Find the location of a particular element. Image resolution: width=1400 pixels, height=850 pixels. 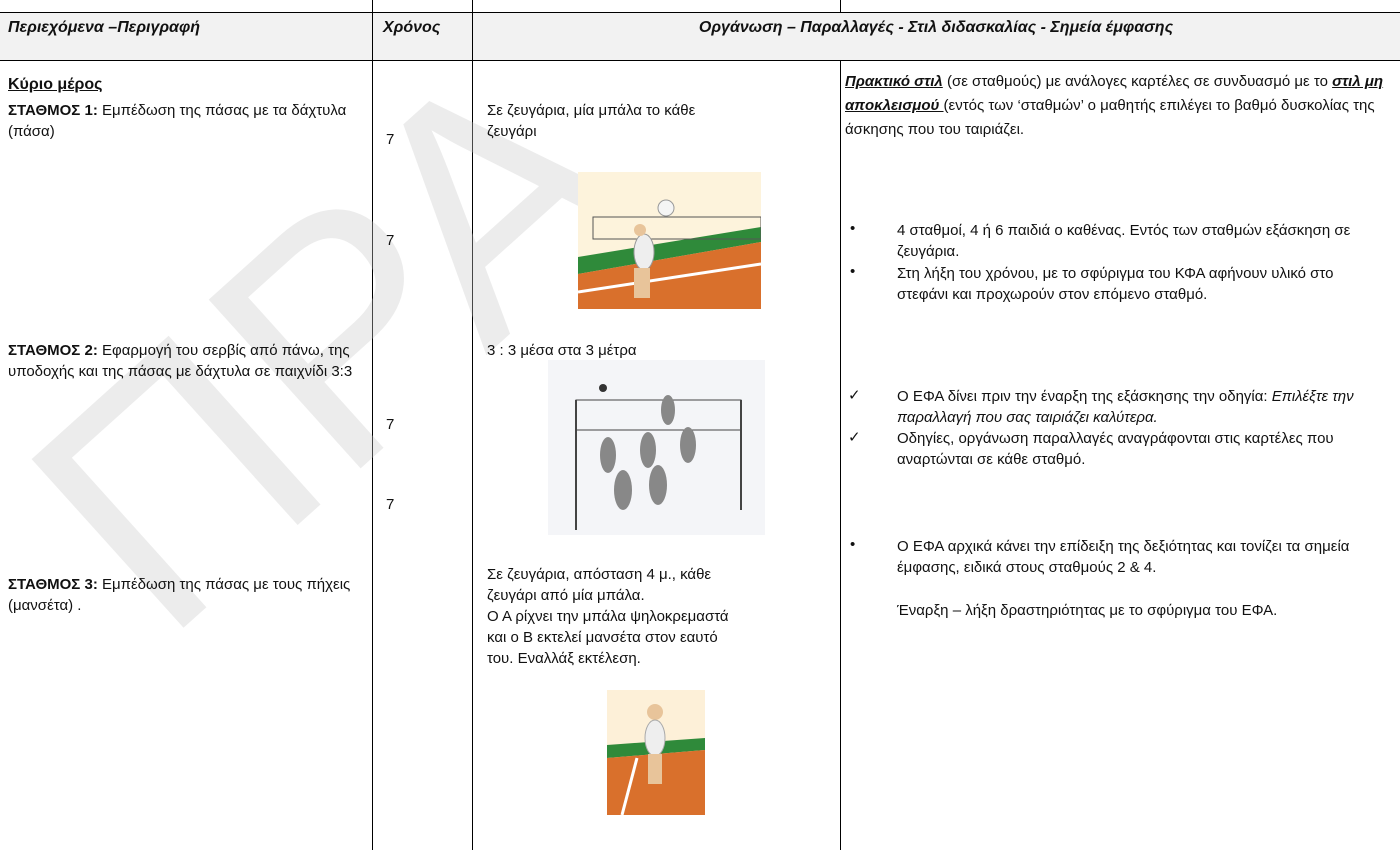

header-band is located at coordinates (700, 36).